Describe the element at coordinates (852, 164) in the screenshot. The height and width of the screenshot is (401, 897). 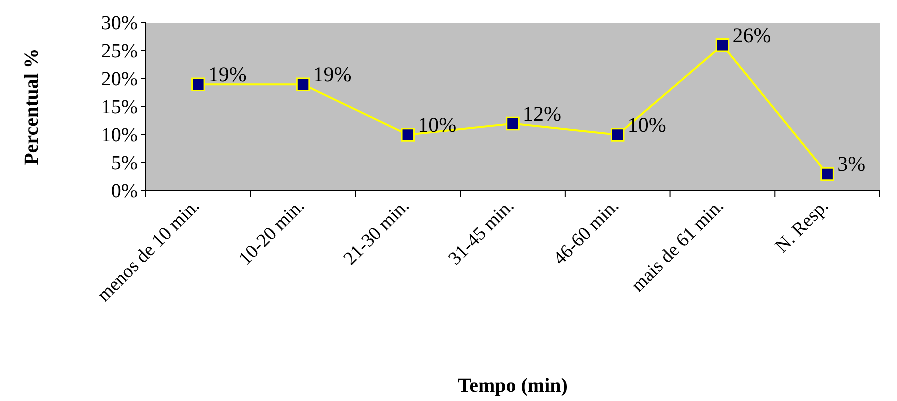
I see `data-label: 3%` at that location.